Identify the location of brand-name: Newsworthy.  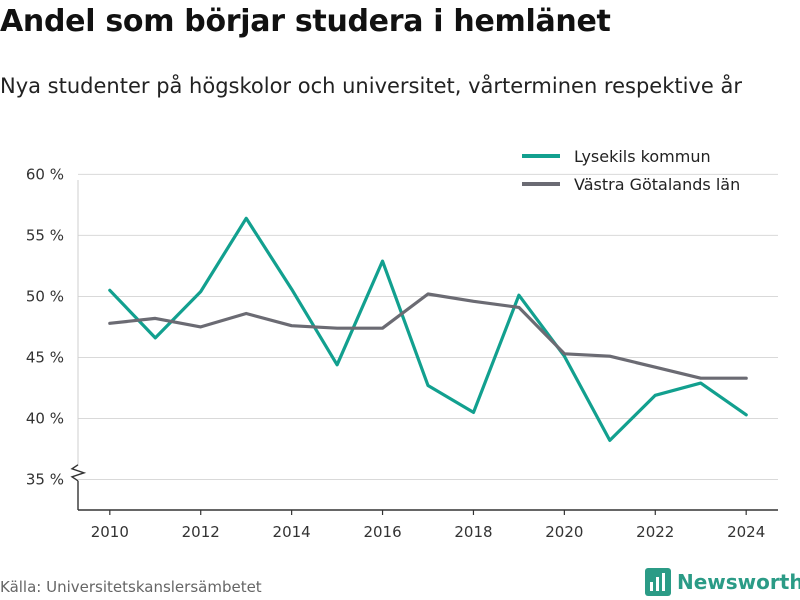
(738, 582).